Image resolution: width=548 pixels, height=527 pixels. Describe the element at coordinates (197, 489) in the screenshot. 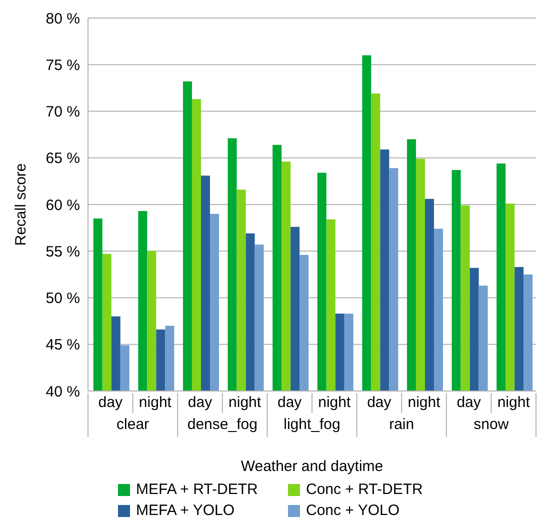

I see `legend-label: MEFA + RT-DETR` at that location.